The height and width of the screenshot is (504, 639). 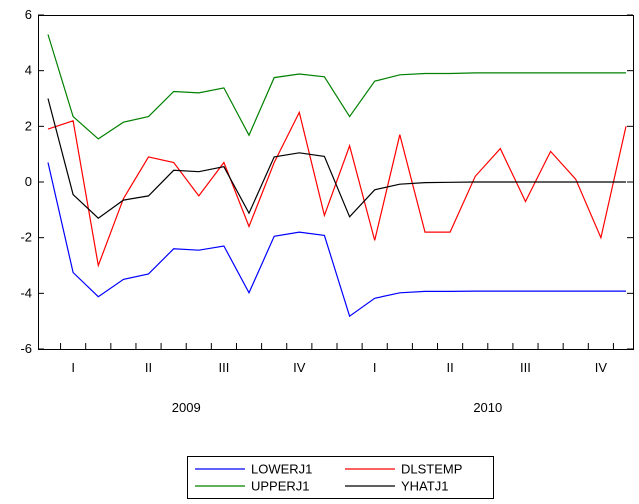 What do you see at coordinates (26, 237) in the screenshot?
I see `y-tick-label: -2` at bounding box center [26, 237].